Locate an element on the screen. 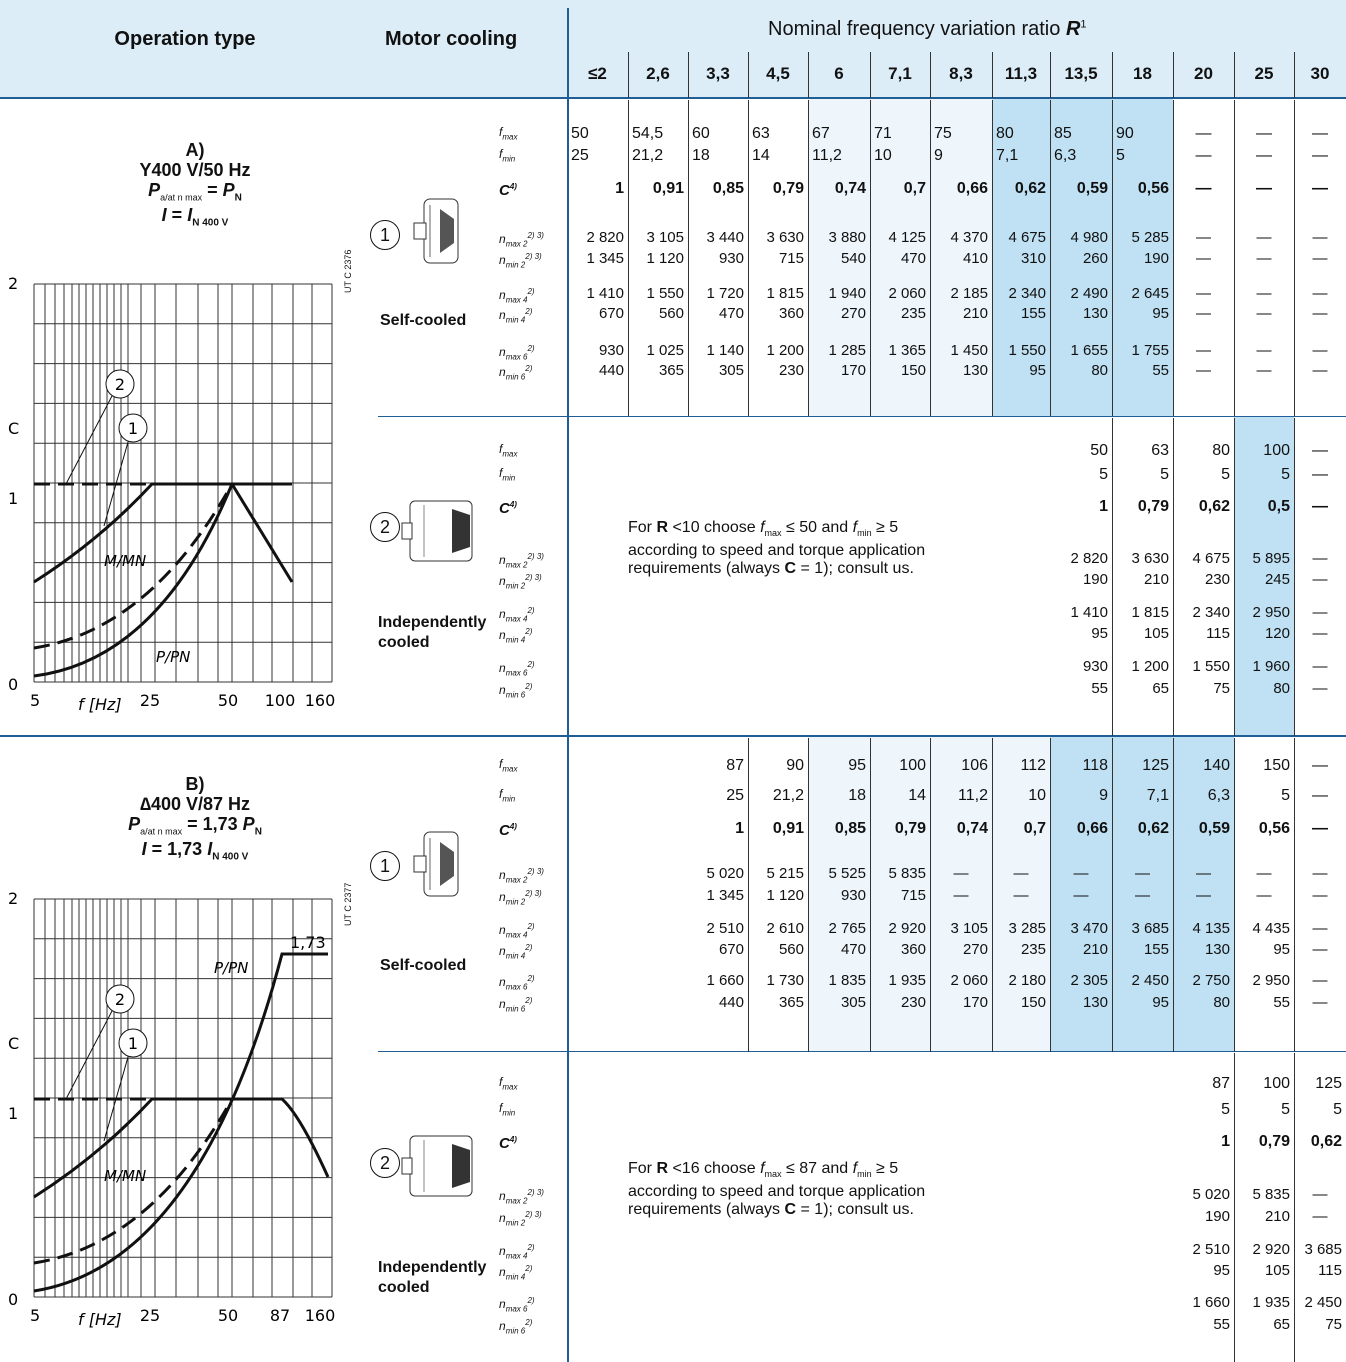  row-label-nmin6: nmin 62) is located at coordinates (516, 691).